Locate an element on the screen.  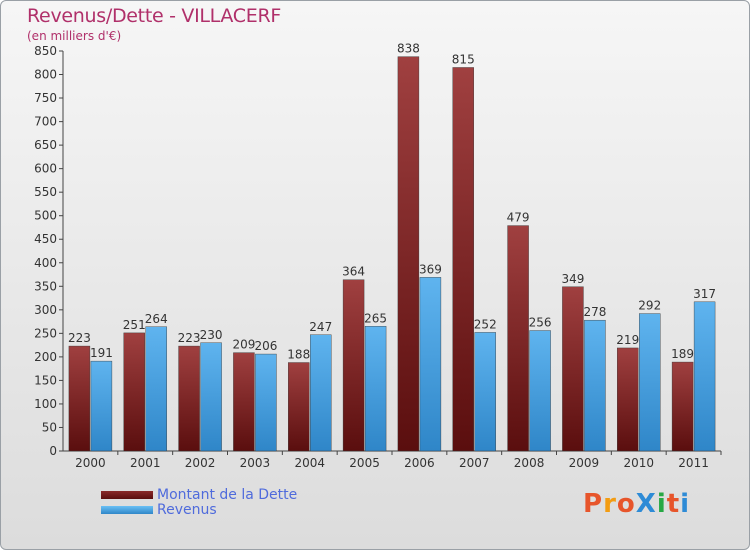
data-label: 247 is located at coordinates (320, 327).